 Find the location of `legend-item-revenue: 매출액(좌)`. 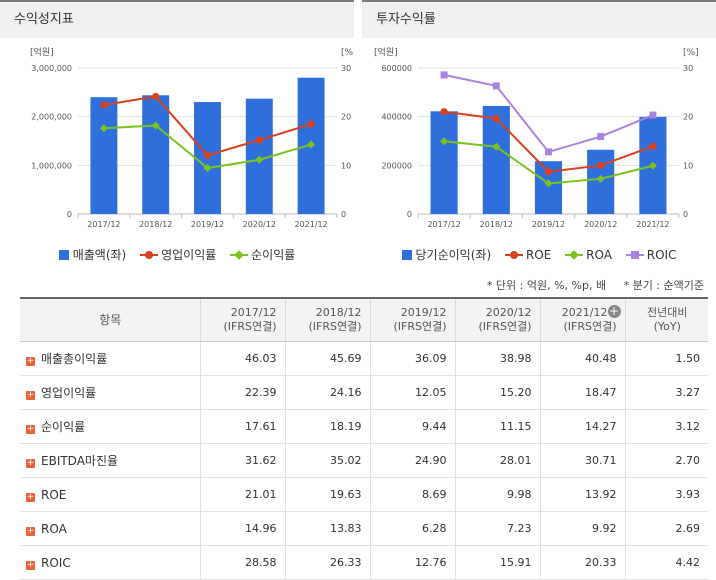

legend-item-revenue: 매출액(좌) is located at coordinates (92, 255).